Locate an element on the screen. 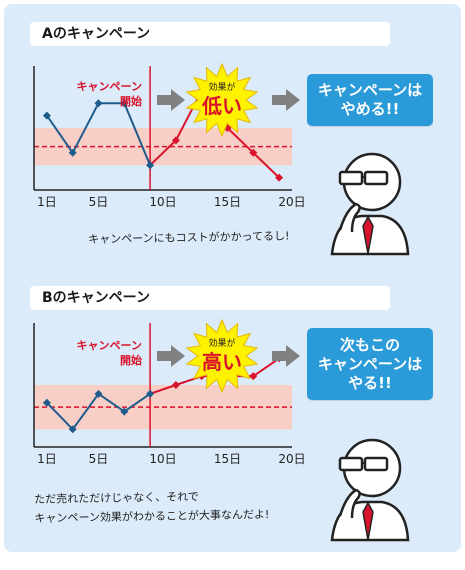 The width and height of the screenshot is (465, 570). chart-b-x-tick-label: 10日 is located at coordinates (162, 459).